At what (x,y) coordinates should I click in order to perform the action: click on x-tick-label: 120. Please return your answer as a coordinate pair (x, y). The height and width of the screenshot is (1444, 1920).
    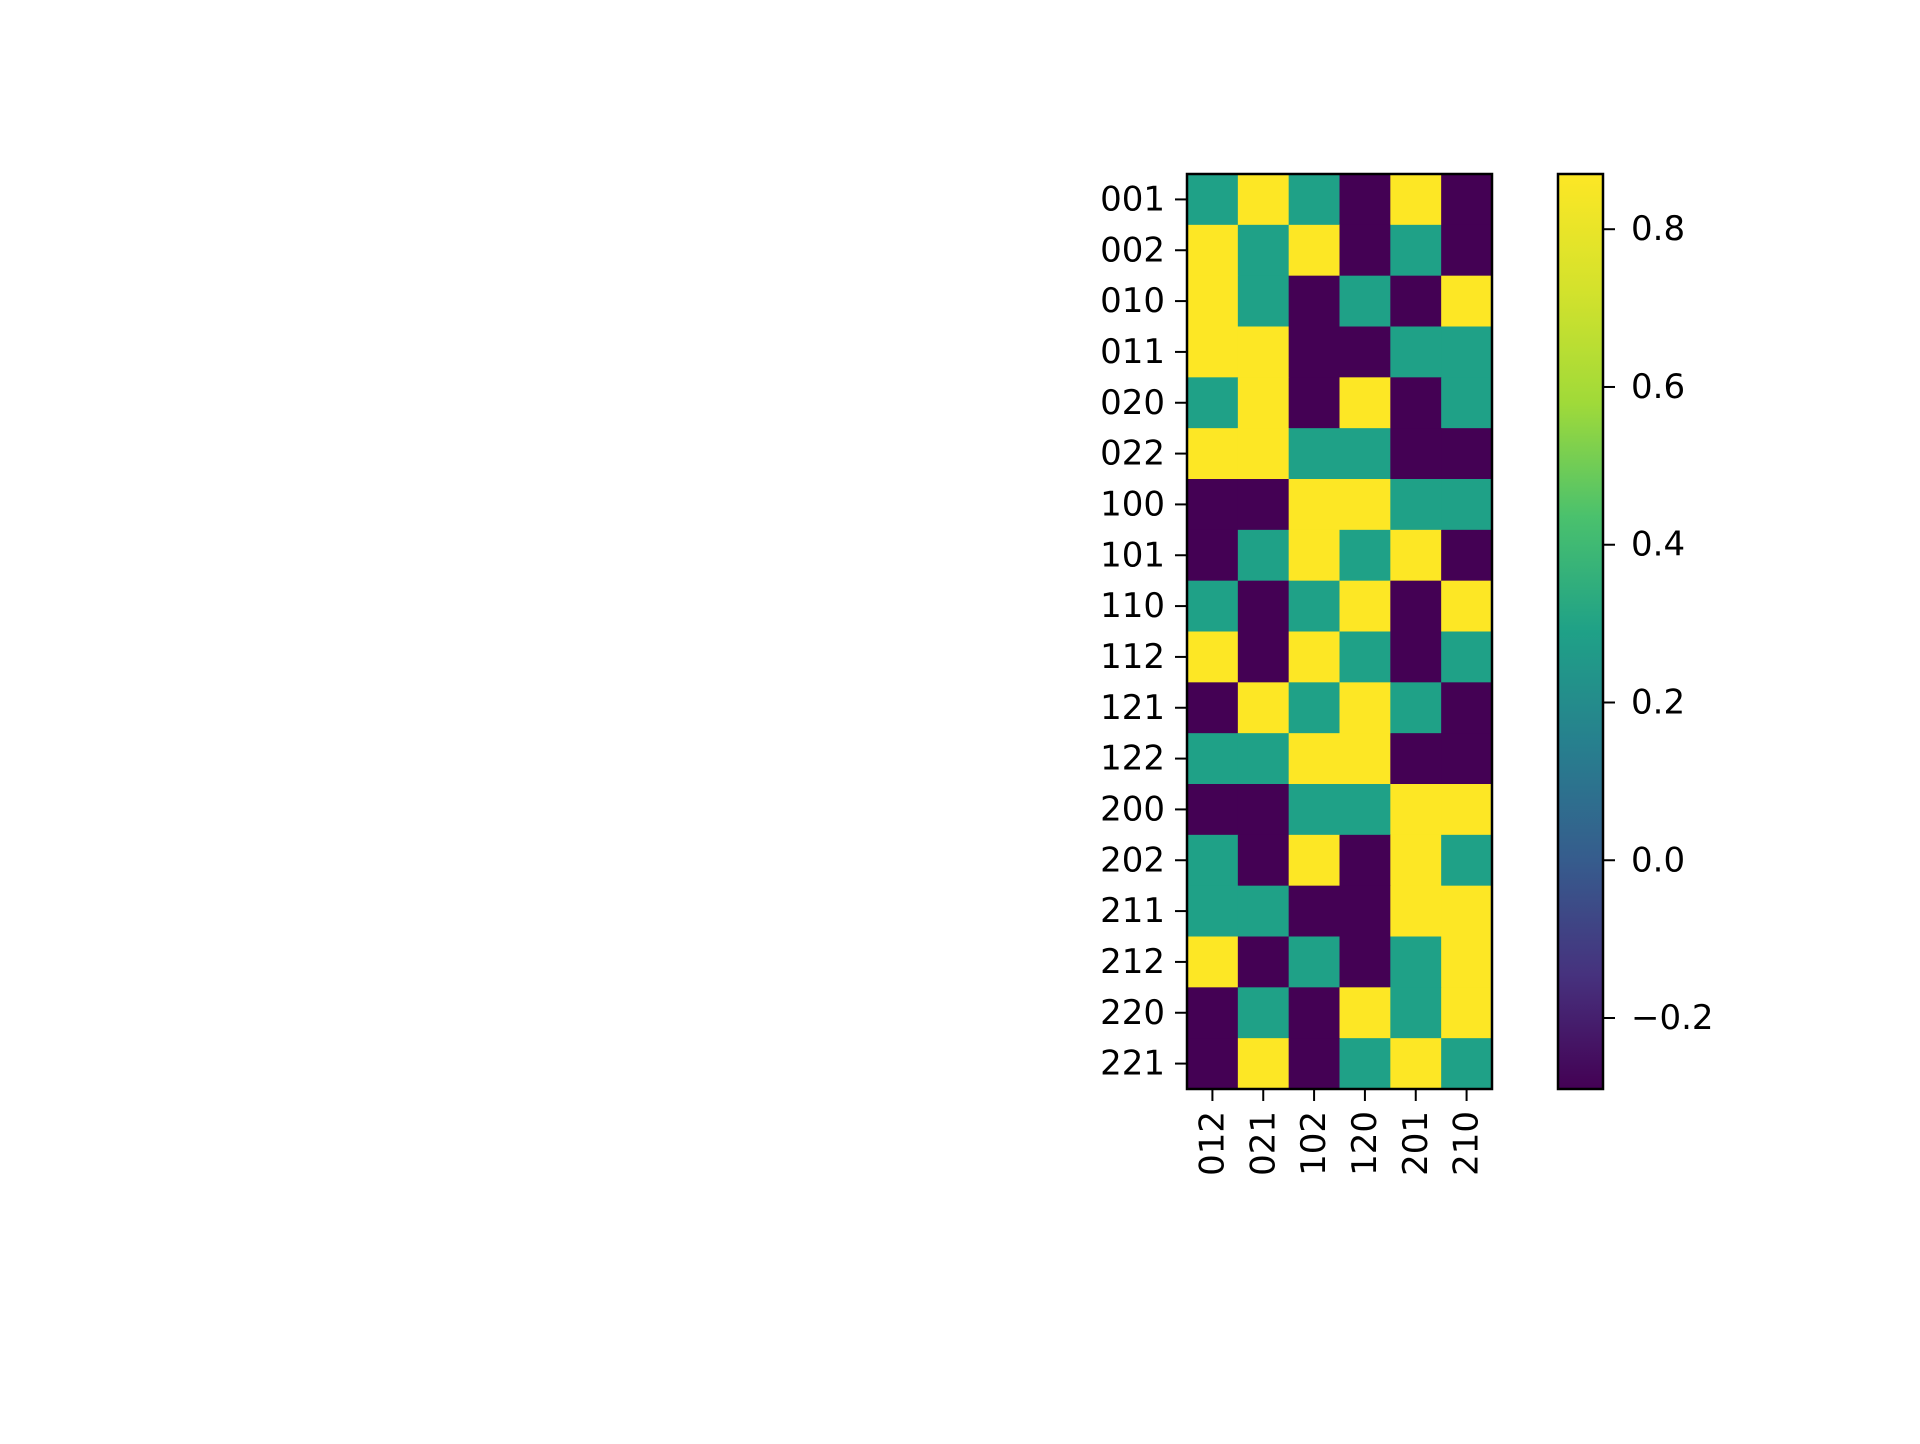
    Looking at the image, I should click on (1365, 1143).